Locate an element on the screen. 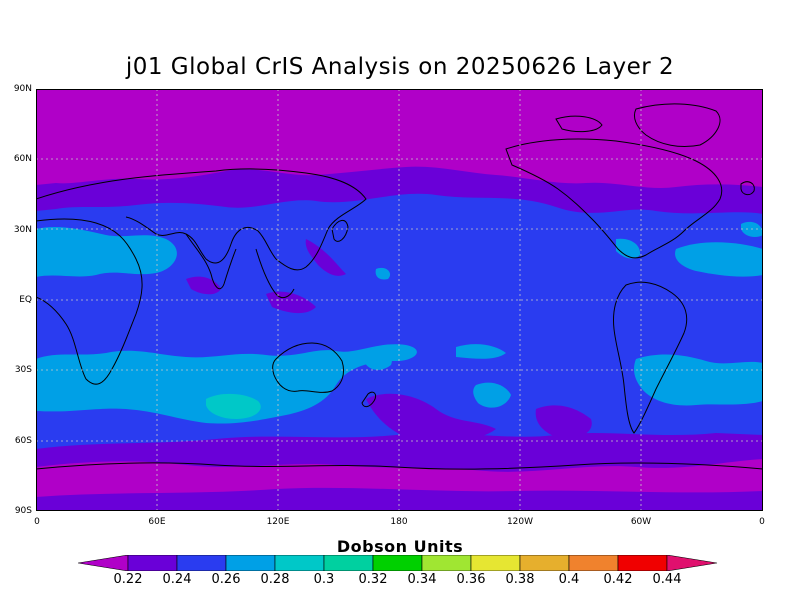  patch-south-atlantic-purple is located at coordinates (563, 422).